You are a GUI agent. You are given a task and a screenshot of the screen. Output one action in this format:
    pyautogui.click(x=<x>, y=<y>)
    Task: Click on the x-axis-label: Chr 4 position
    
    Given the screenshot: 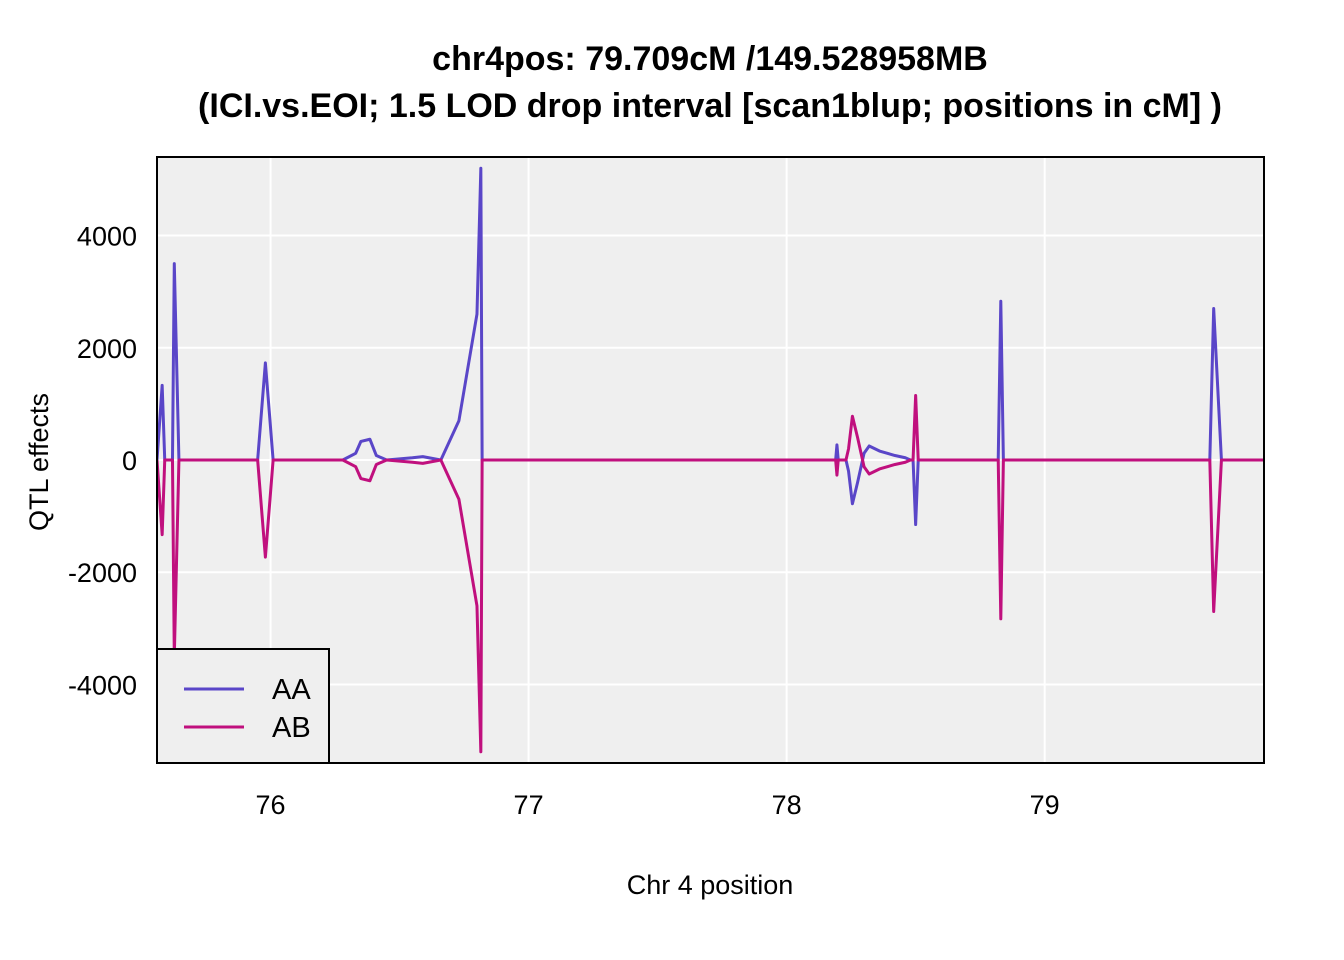 What is the action you would take?
    pyautogui.click(x=710, y=885)
    